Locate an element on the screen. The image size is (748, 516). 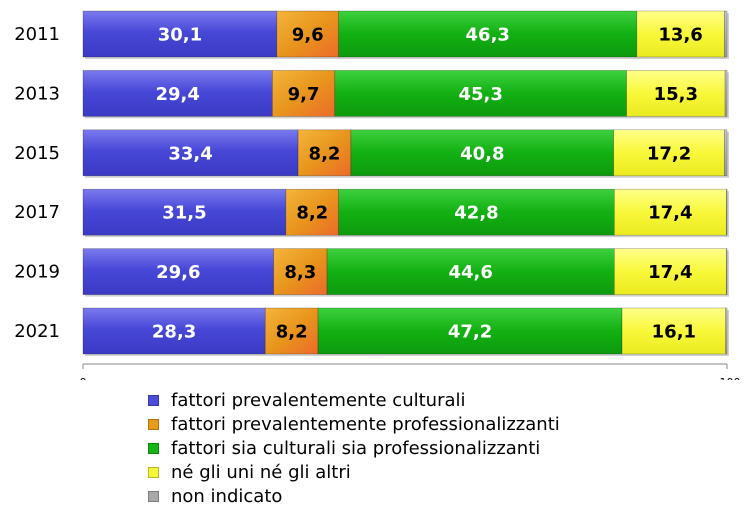
legend-label: non indicato is located at coordinates (227, 496).